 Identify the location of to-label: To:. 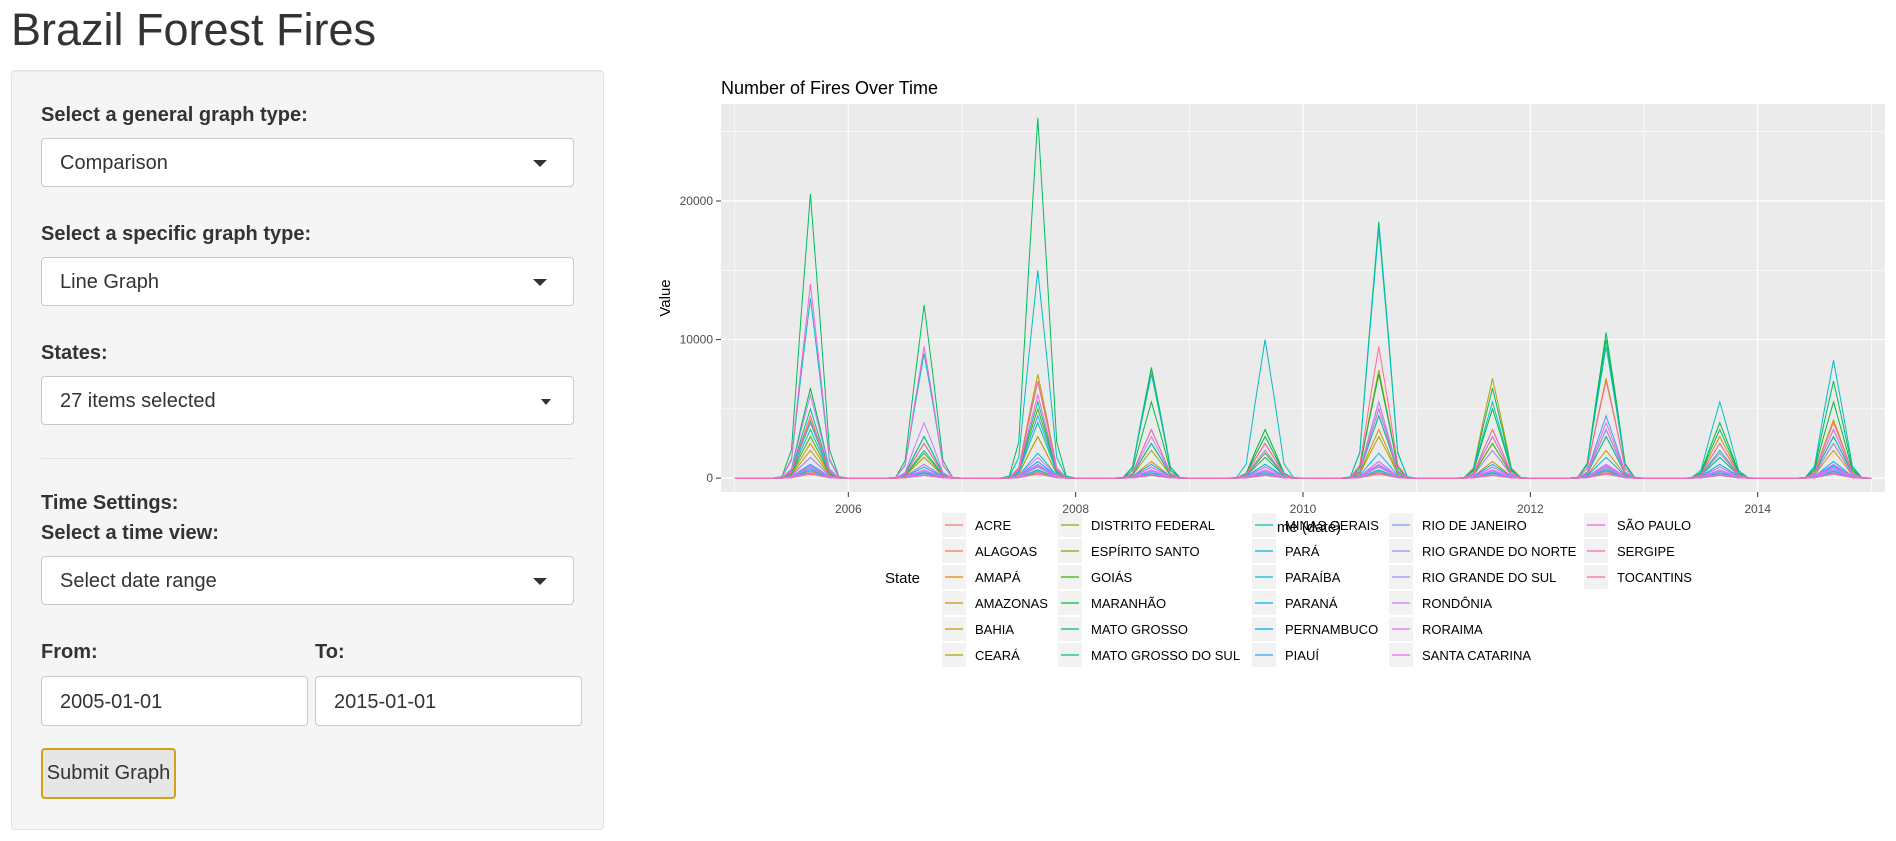
(330, 652).